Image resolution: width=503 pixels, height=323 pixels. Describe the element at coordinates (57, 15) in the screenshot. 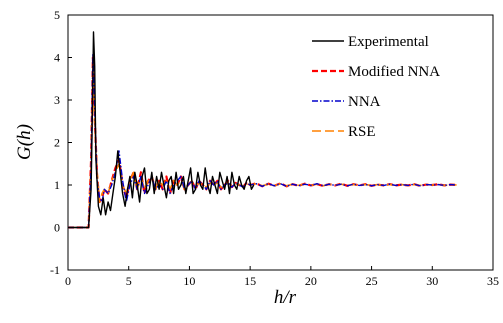

I see `y-tick-label: 5` at that location.